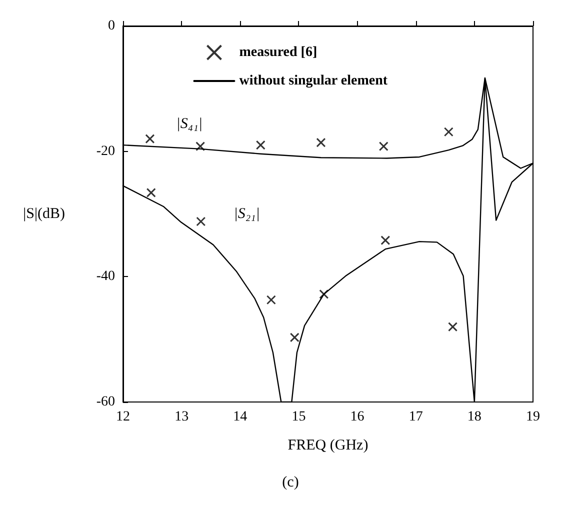 This screenshot has width=581, height=505. What do you see at coordinates (474, 417) in the screenshot?
I see `x-tick-label: 18` at bounding box center [474, 417].